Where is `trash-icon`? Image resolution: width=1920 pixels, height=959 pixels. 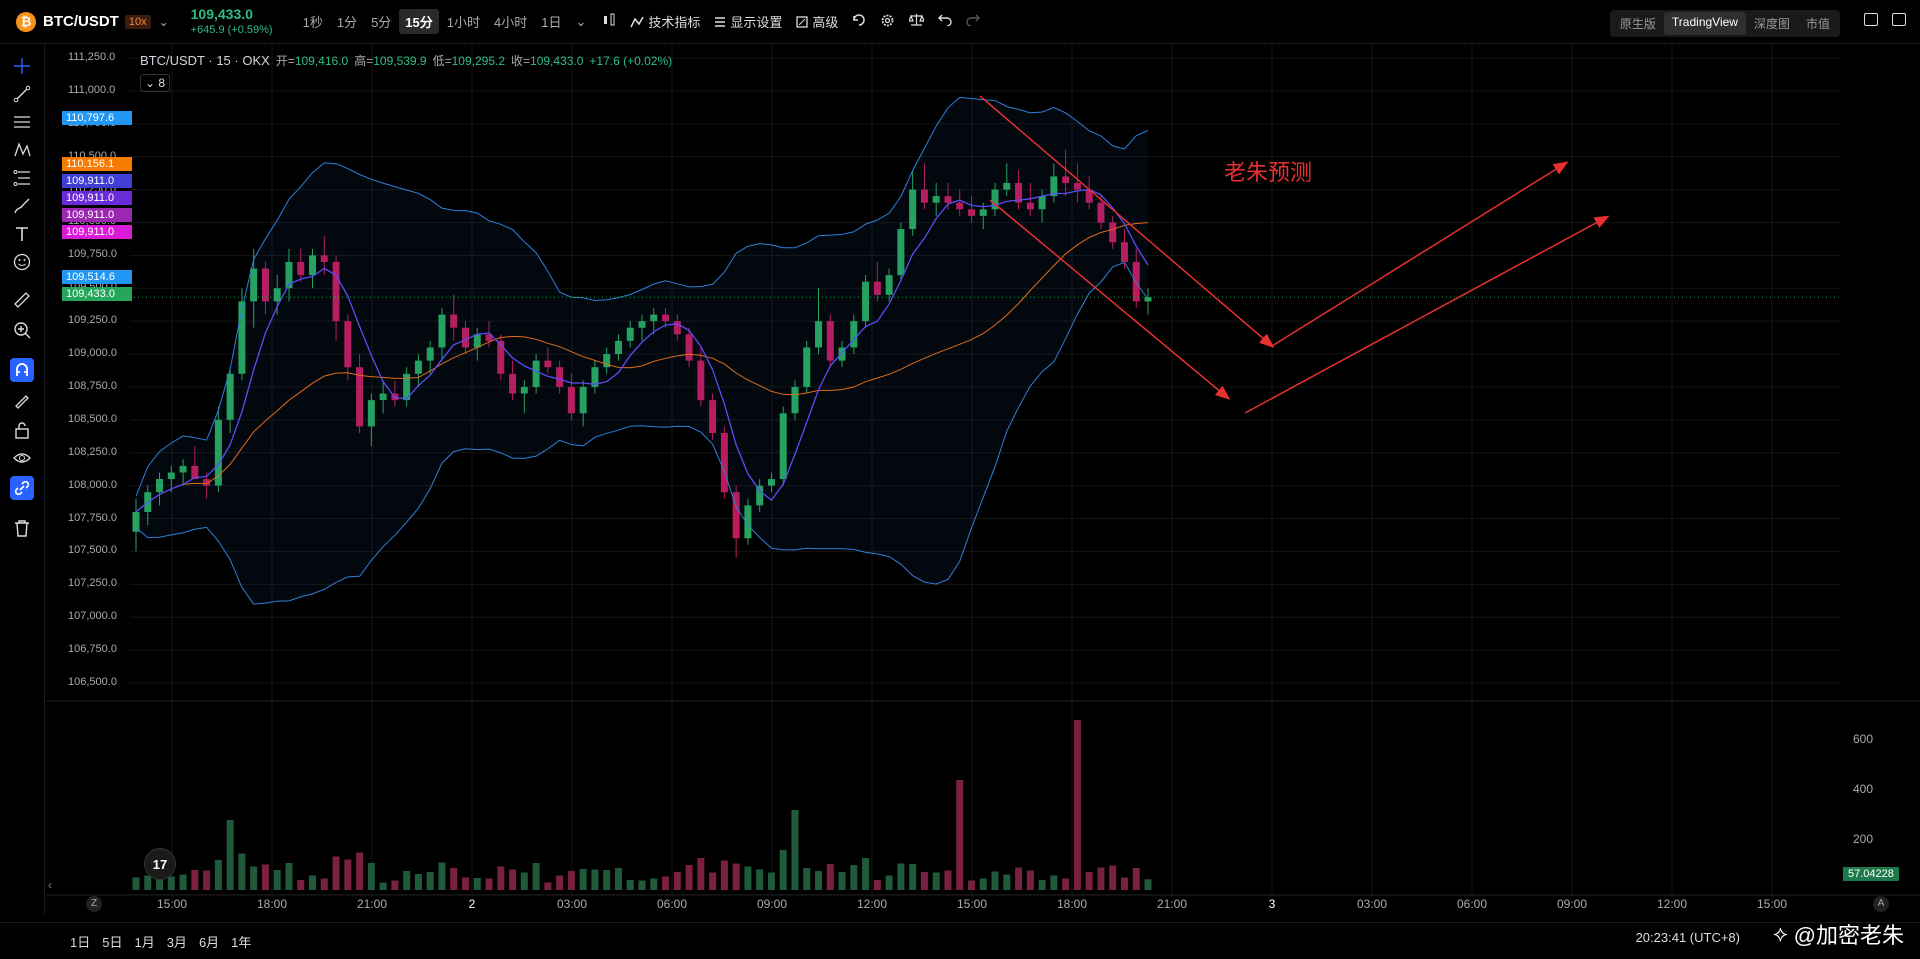 trash-icon is located at coordinates (22, 528).